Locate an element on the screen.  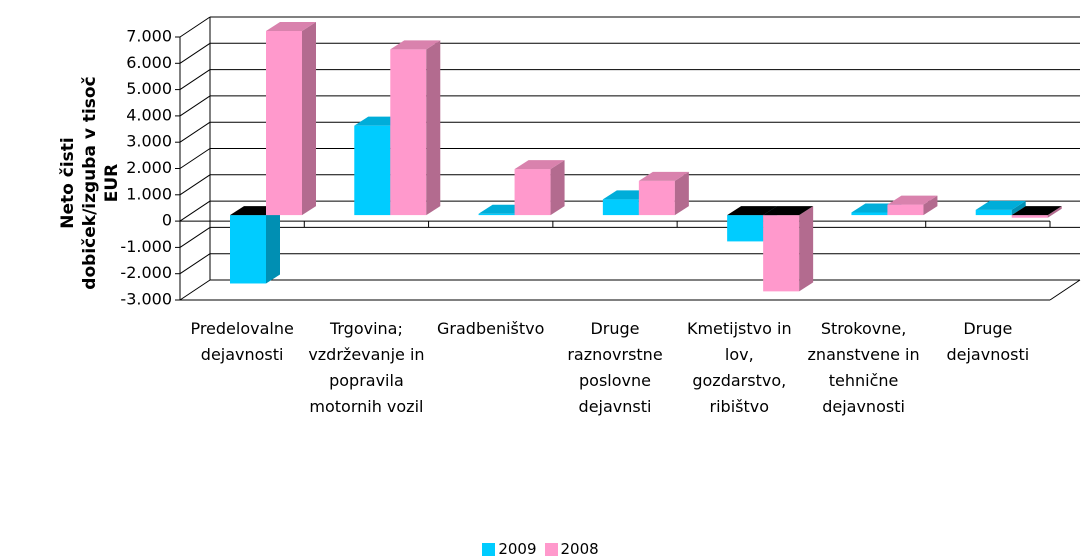
x-tick-label: Predelovalne dejavnosti is located at coordinates (242, 341).